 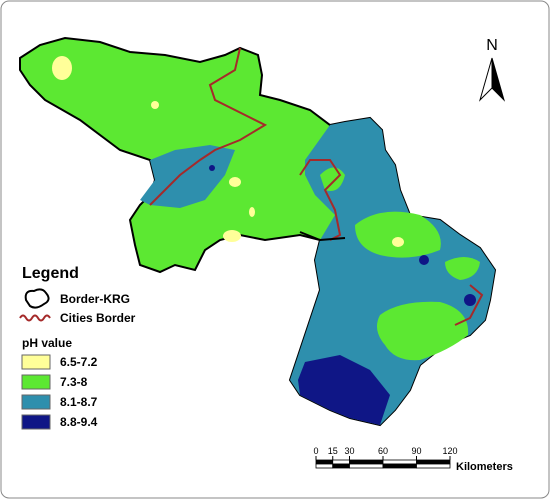 I want to click on scale-tick-label: 90, so click(x=416, y=451).